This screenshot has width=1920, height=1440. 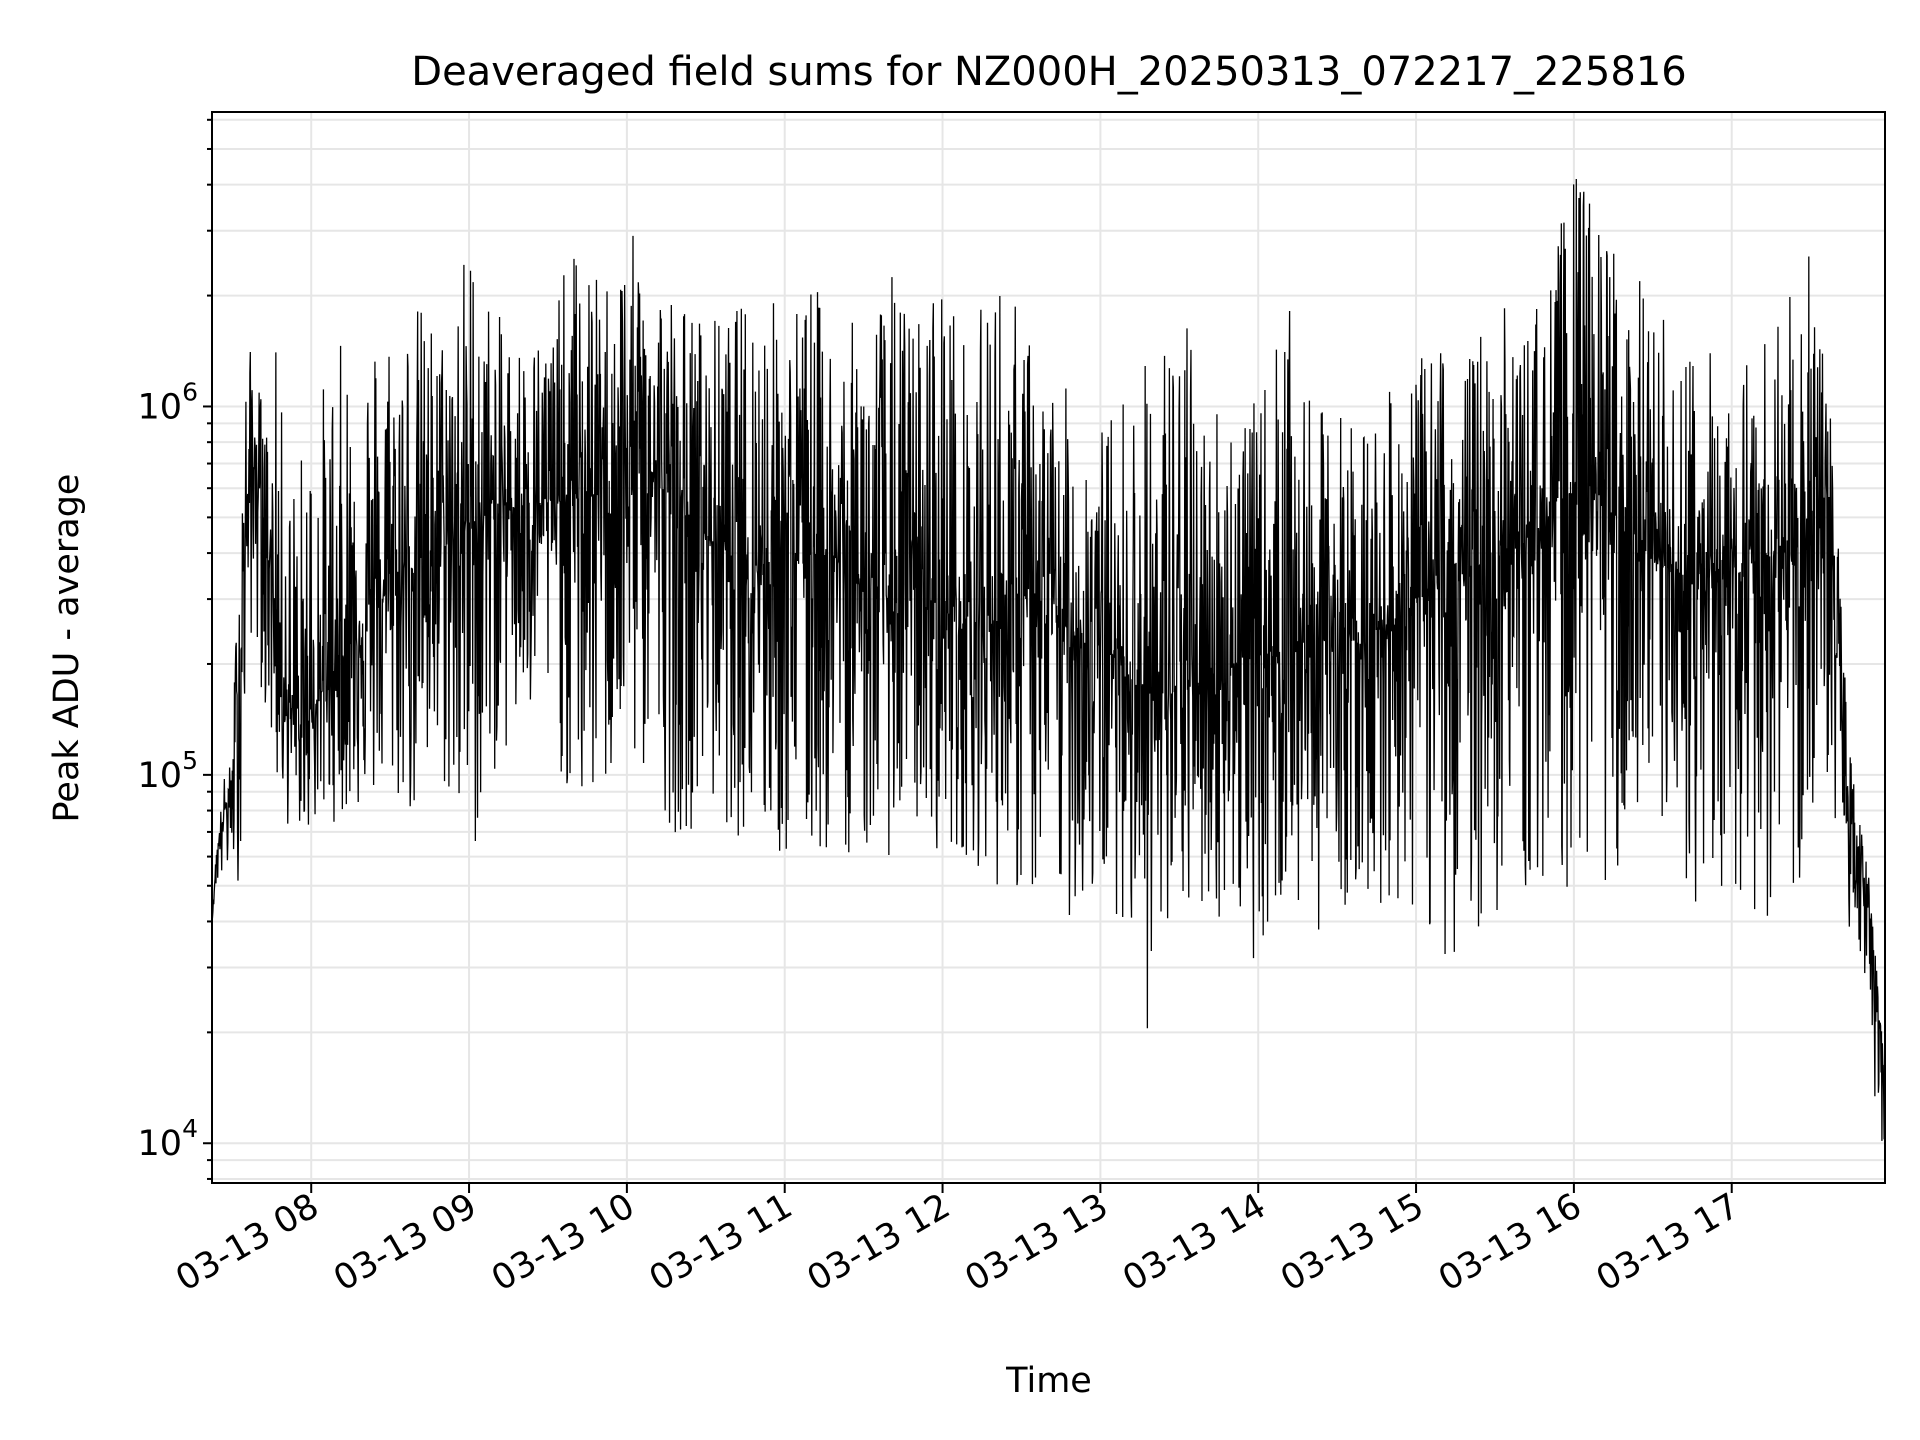 What do you see at coordinates (190, 1128) in the screenshot?
I see `y-tick-label-exponent: 4` at bounding box center [190, 1128].